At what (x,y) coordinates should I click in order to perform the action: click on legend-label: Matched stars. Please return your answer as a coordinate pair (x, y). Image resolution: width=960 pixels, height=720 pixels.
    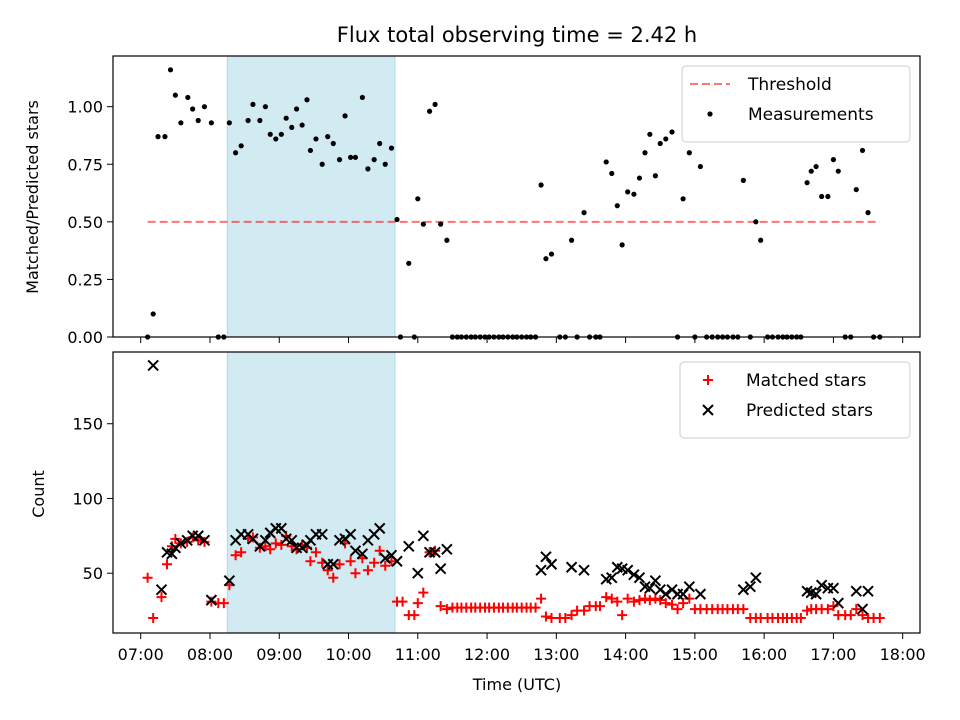
    Looking at the image, I should click on (806, 381).